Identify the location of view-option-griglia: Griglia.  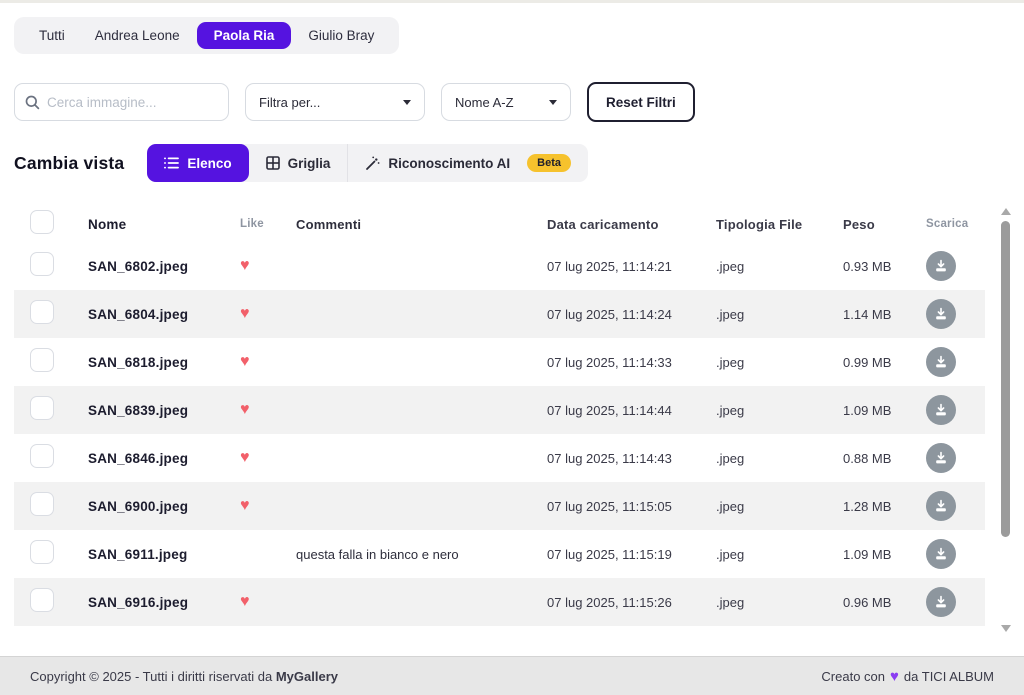
(298, 163).